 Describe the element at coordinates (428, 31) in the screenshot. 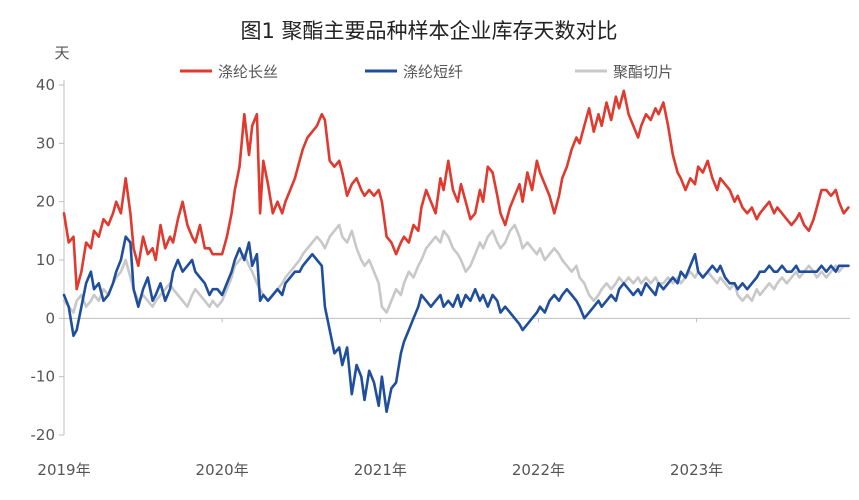

I see `chart-title: 图1 聚酯主要品种样本企业库存天数对比` at that location.